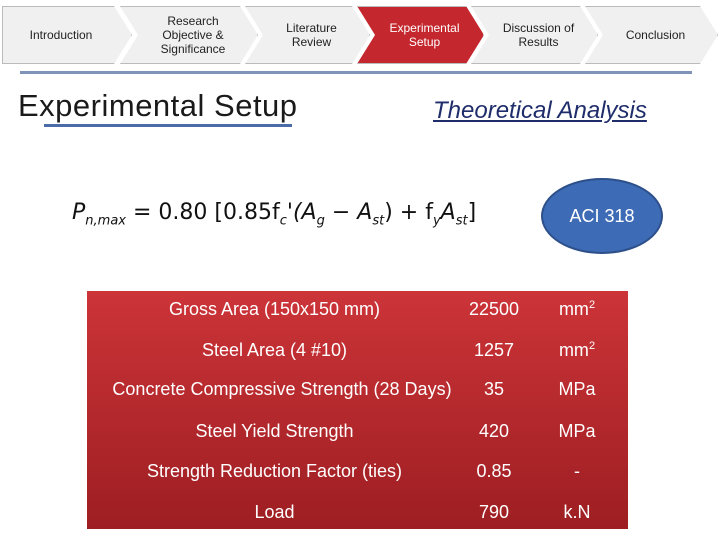 The width and height of the screenshot is (720, 542). Describe the element at coordinates (494, 512) in the screenshot. I see `row-value: 790` at that location.